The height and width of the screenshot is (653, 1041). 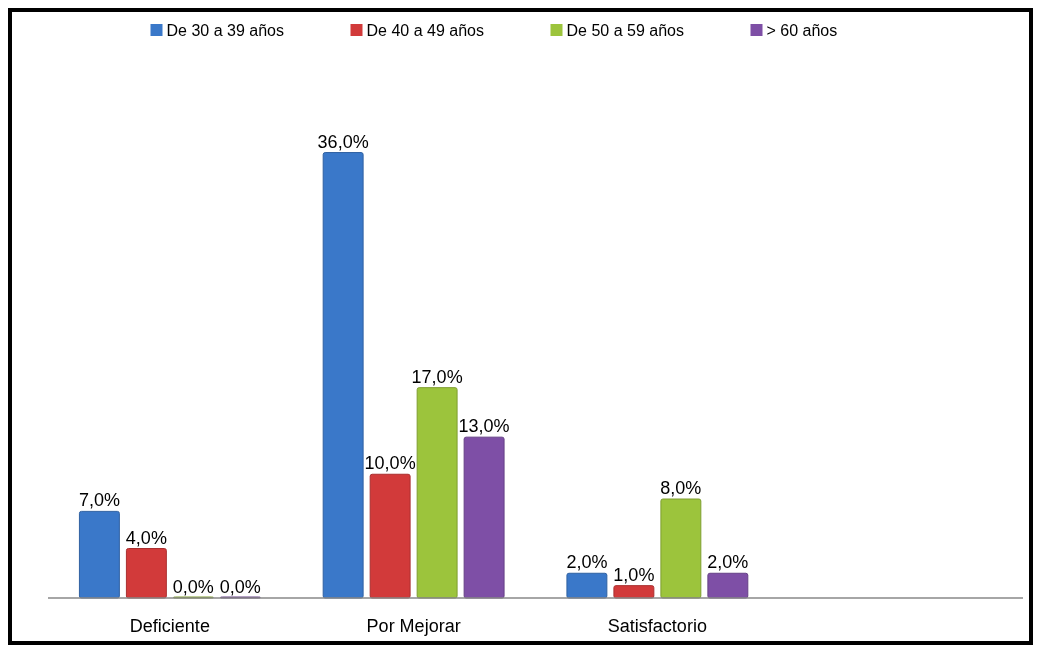 What do you see at coordinates (99, 500) in the screenshot?
I see `data-label: 7,0%` at bounding box center [99, 500].